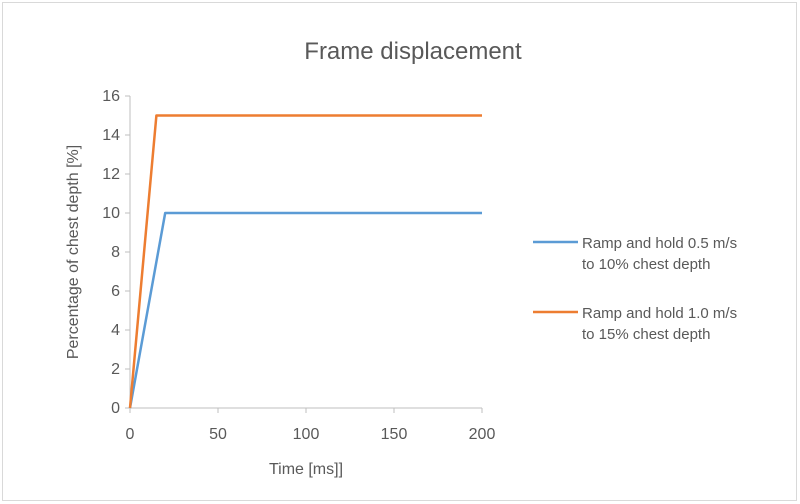 This screenshot has width=800, height=504. I want to click on x-tick-label: 50, so click(218, 434).